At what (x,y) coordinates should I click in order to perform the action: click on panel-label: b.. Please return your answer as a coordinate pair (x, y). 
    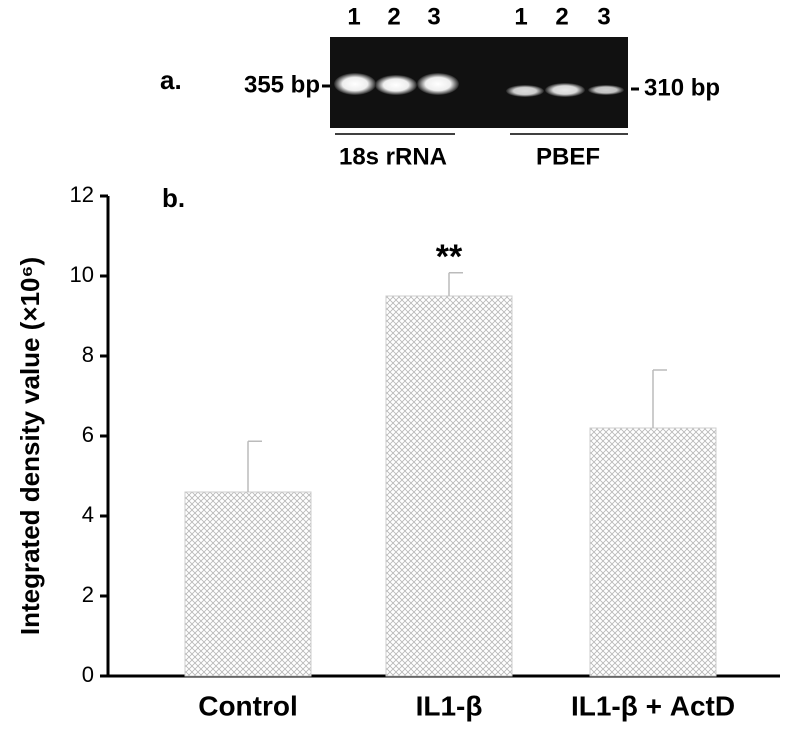
    Looking at the image, I should click on (173, 198).